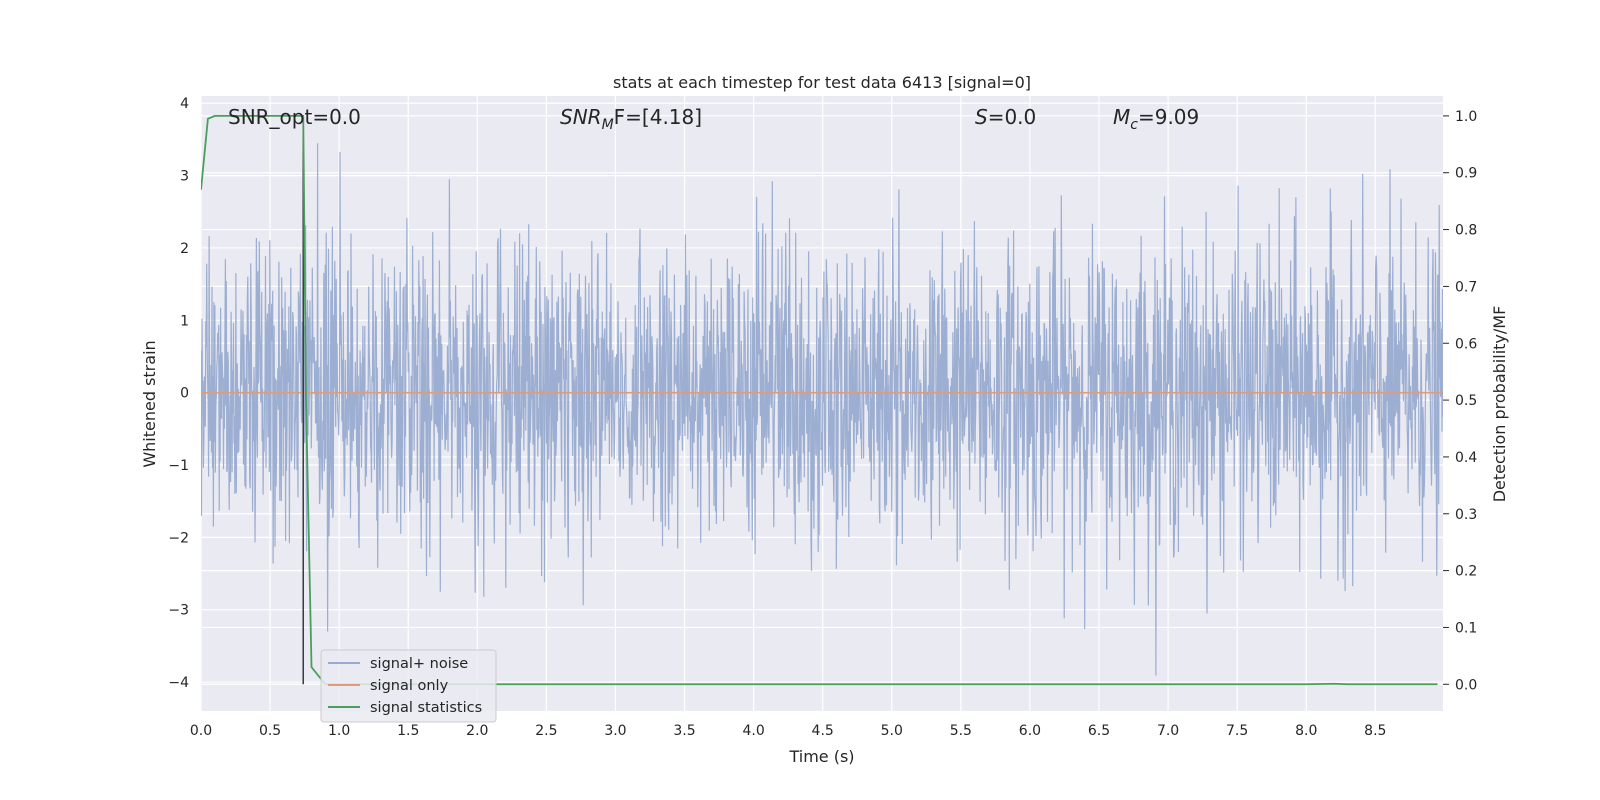 The height and width of the screenshot is (800, 1600). Describe the element at coordinates (1466, 572) in the screenshot. I see `y-right-tick-label: 0.2` at that location.